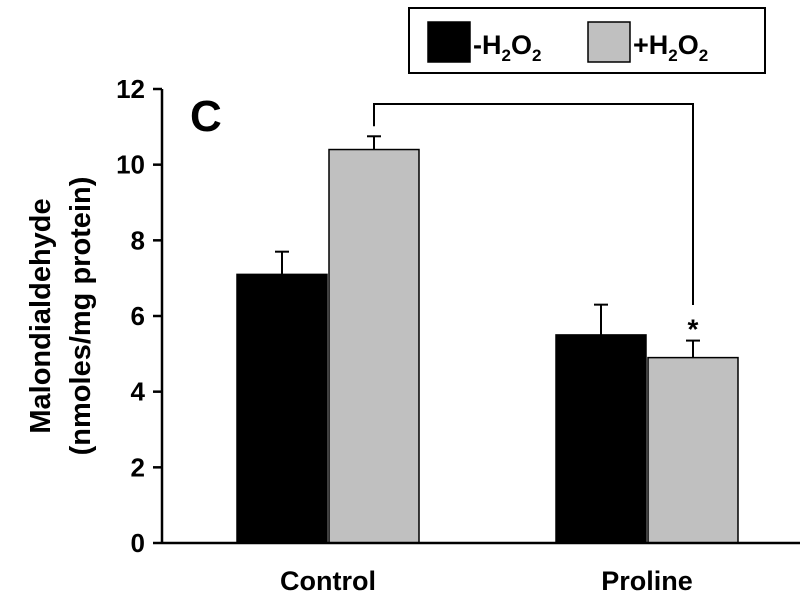 Image resolution: width=800 pixels, height=600 pixels. I want to click on legend-item-plus-h2o2: +H2O2, so click(647, 43).